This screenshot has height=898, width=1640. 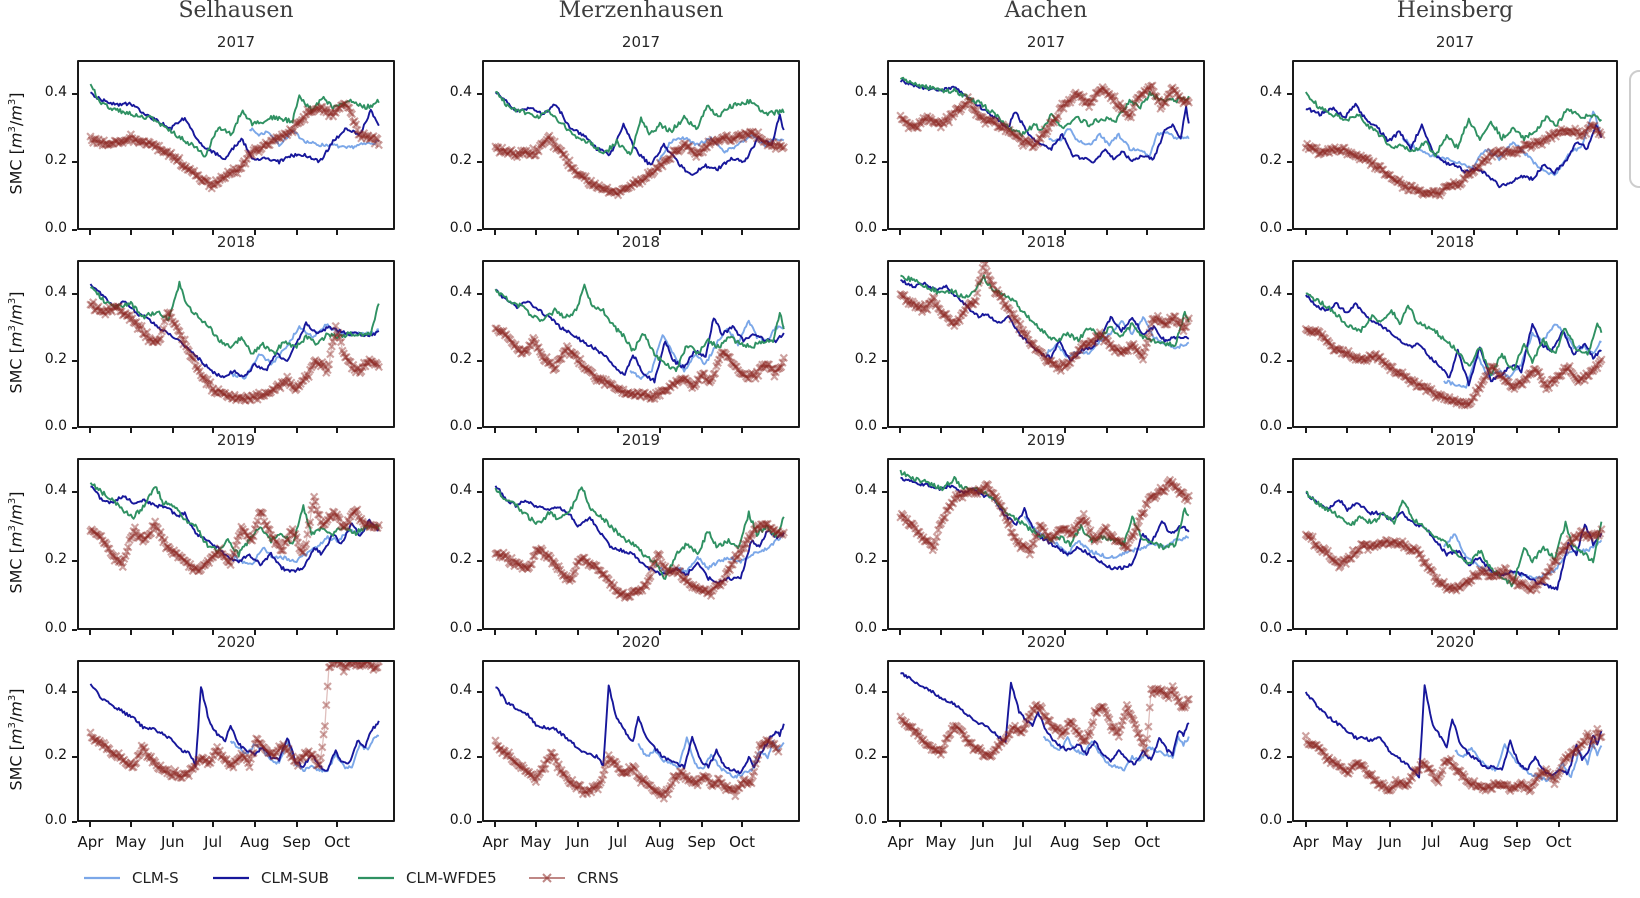 What do you see at coordinates (1634, 129) in the screenshot?
I see `scrollbar-thumb` at bounding box center [1634, 129].